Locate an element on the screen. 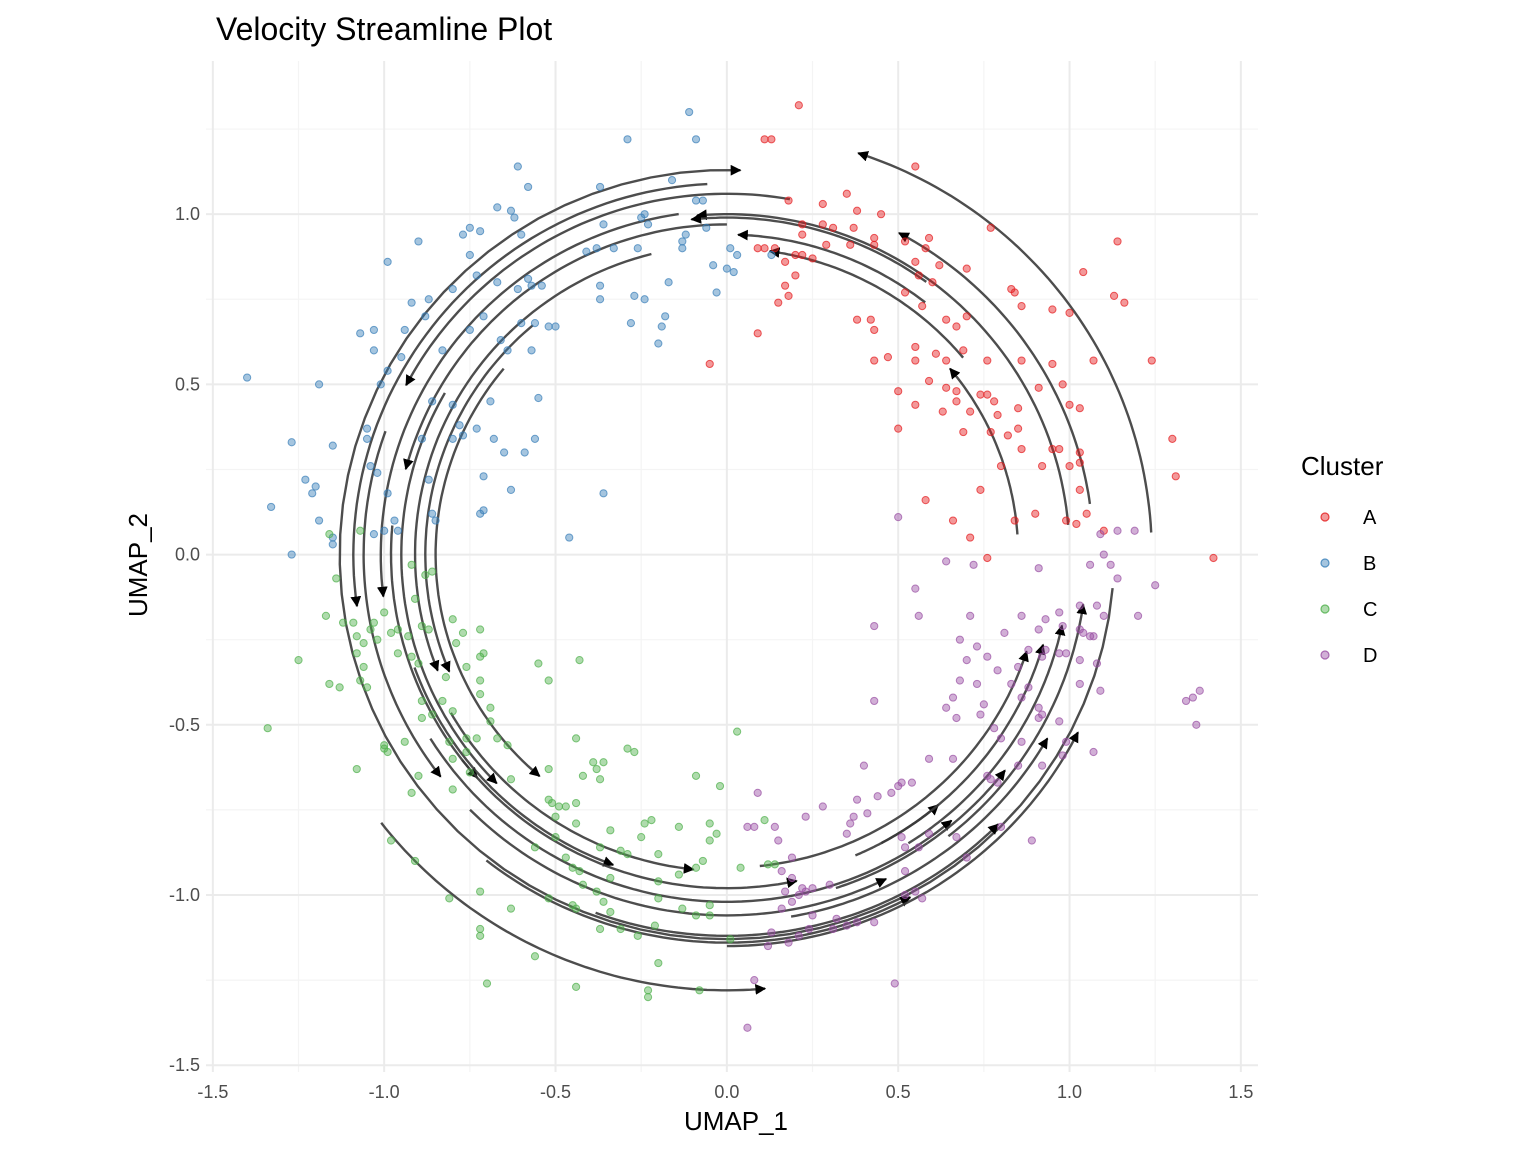 This screenshot has width=1536, height=1152. legend-label-D: D is located at coordinates (1370, 656).